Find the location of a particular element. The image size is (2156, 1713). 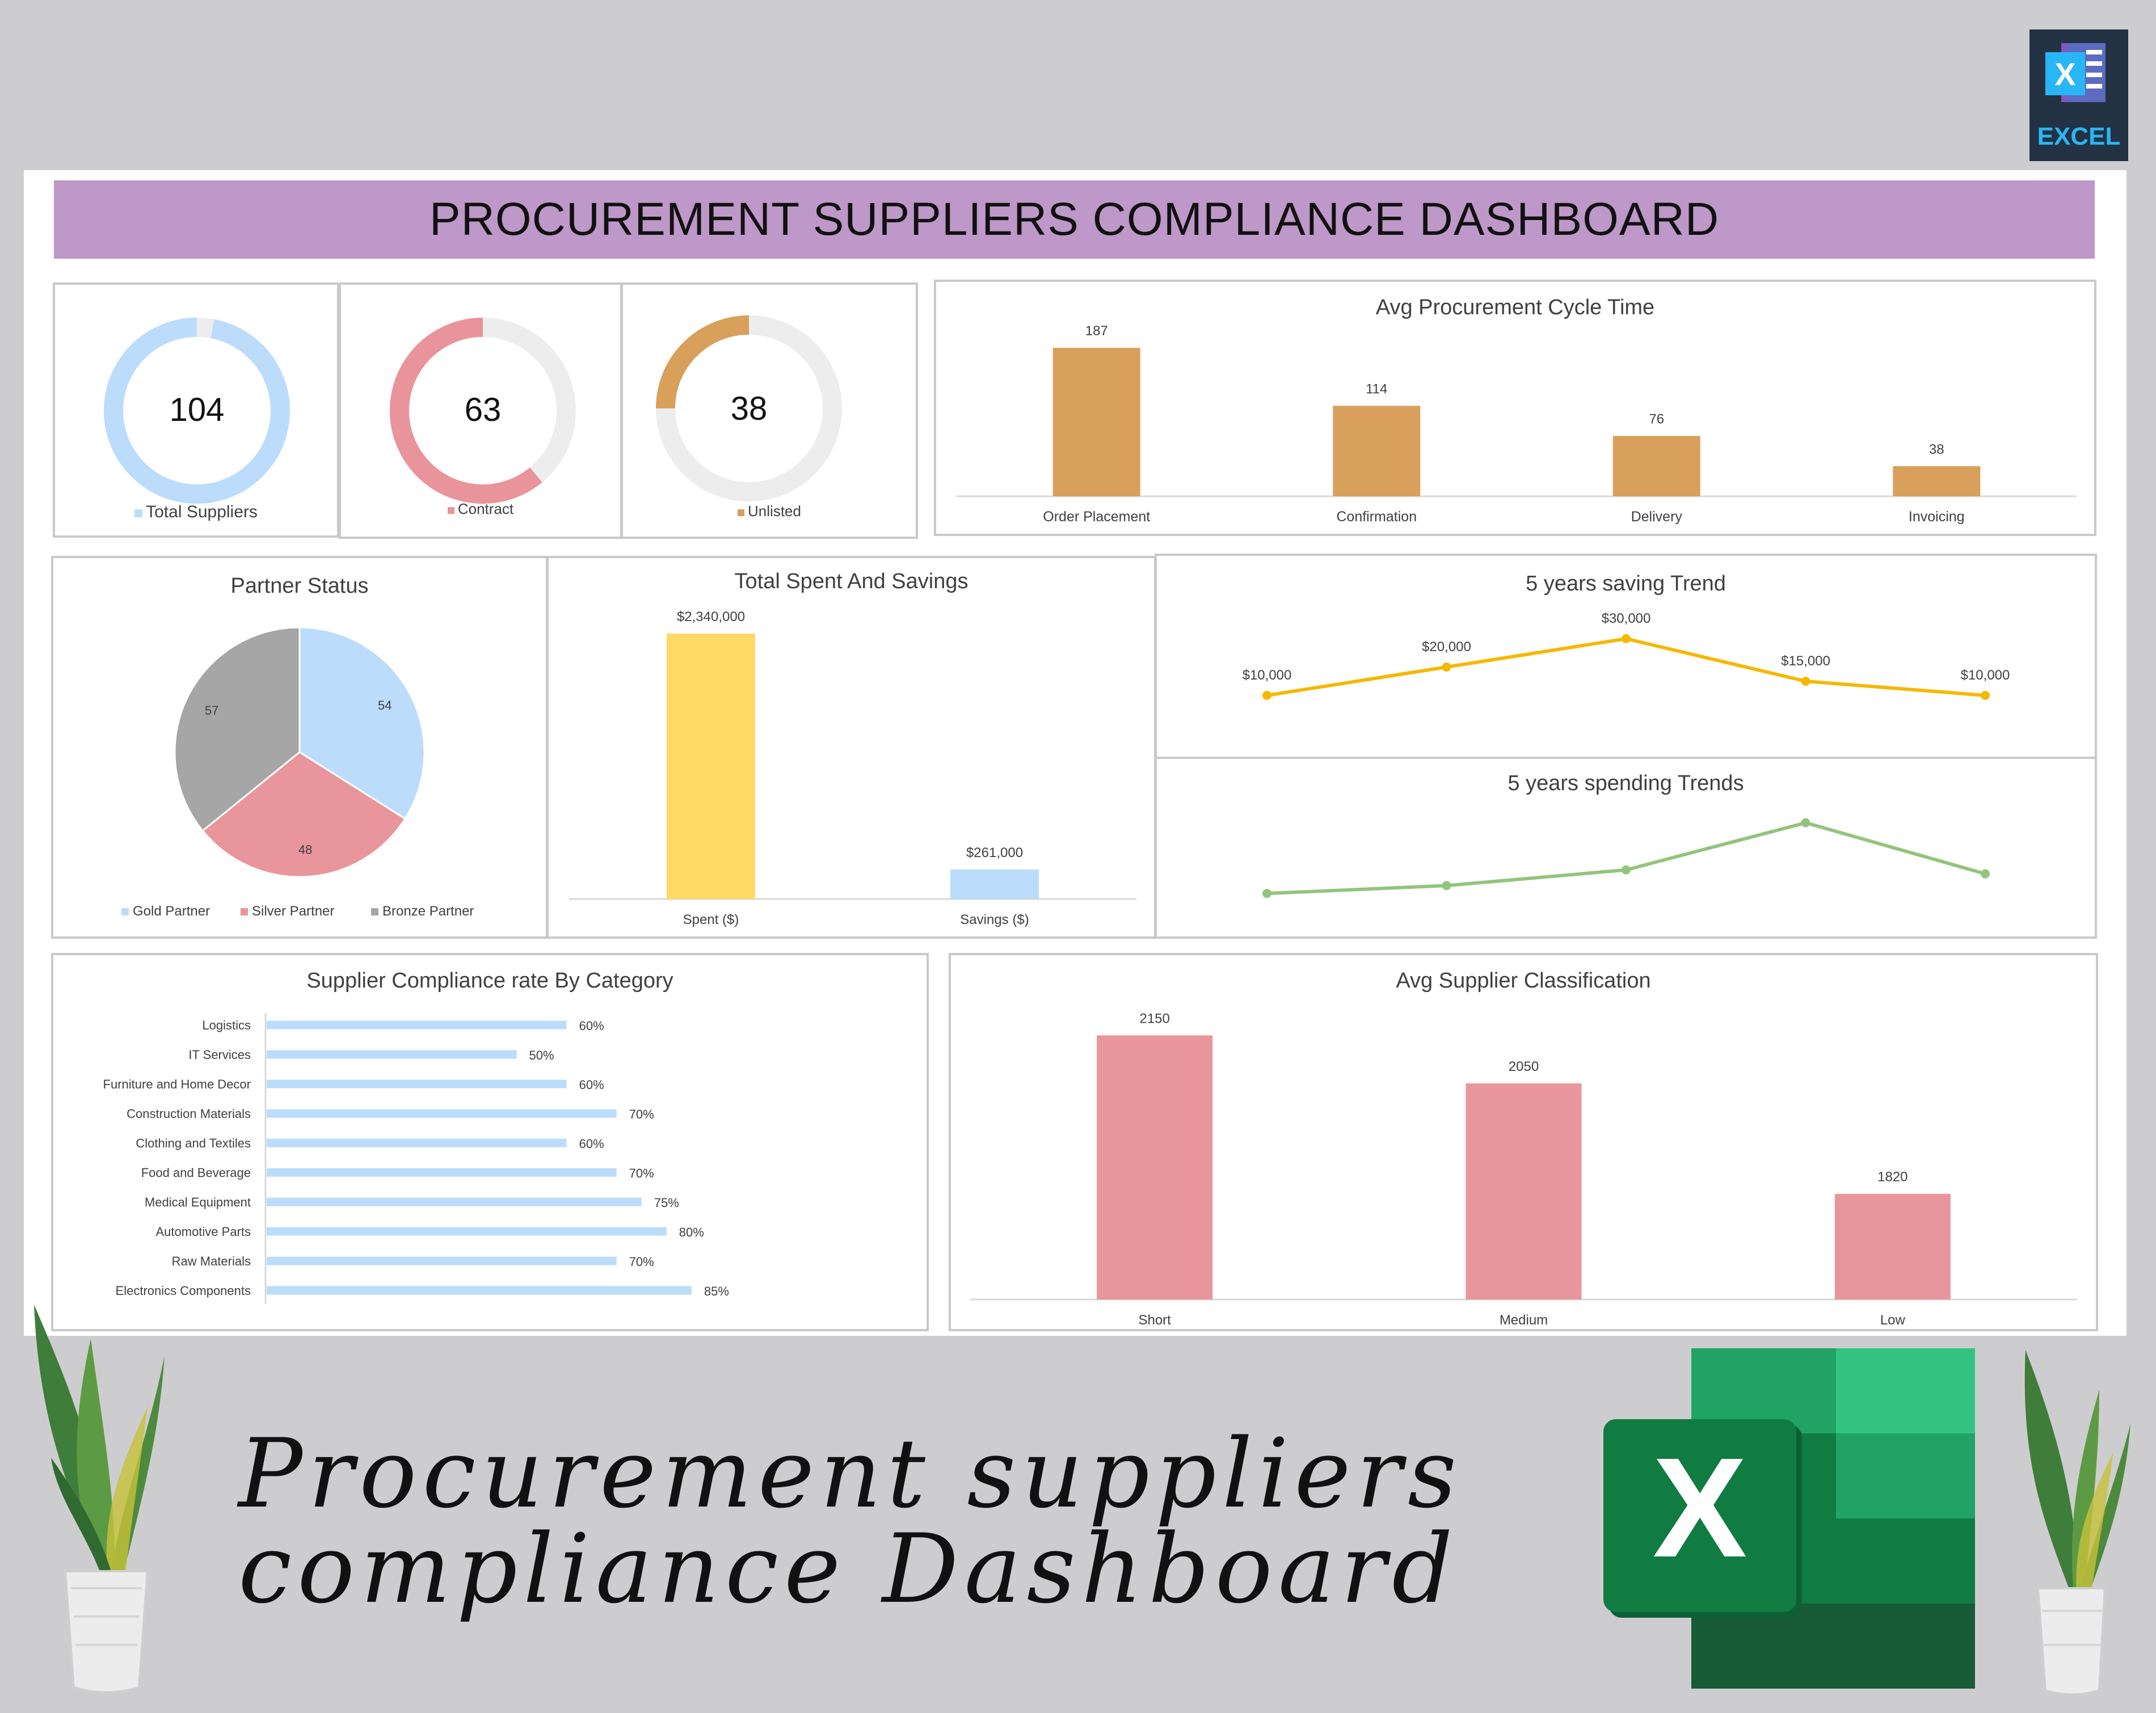

legend-label: Bronze Partner is located at coordinates (428, 912).